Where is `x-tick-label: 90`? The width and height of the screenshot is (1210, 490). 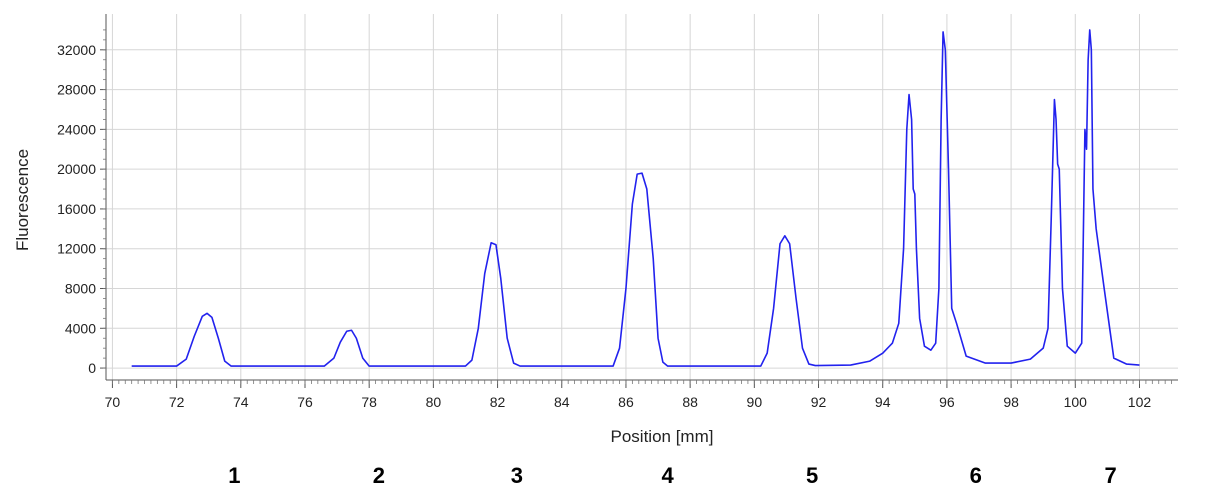
x-tick-label: 90 is located at coordinates (755, 402).